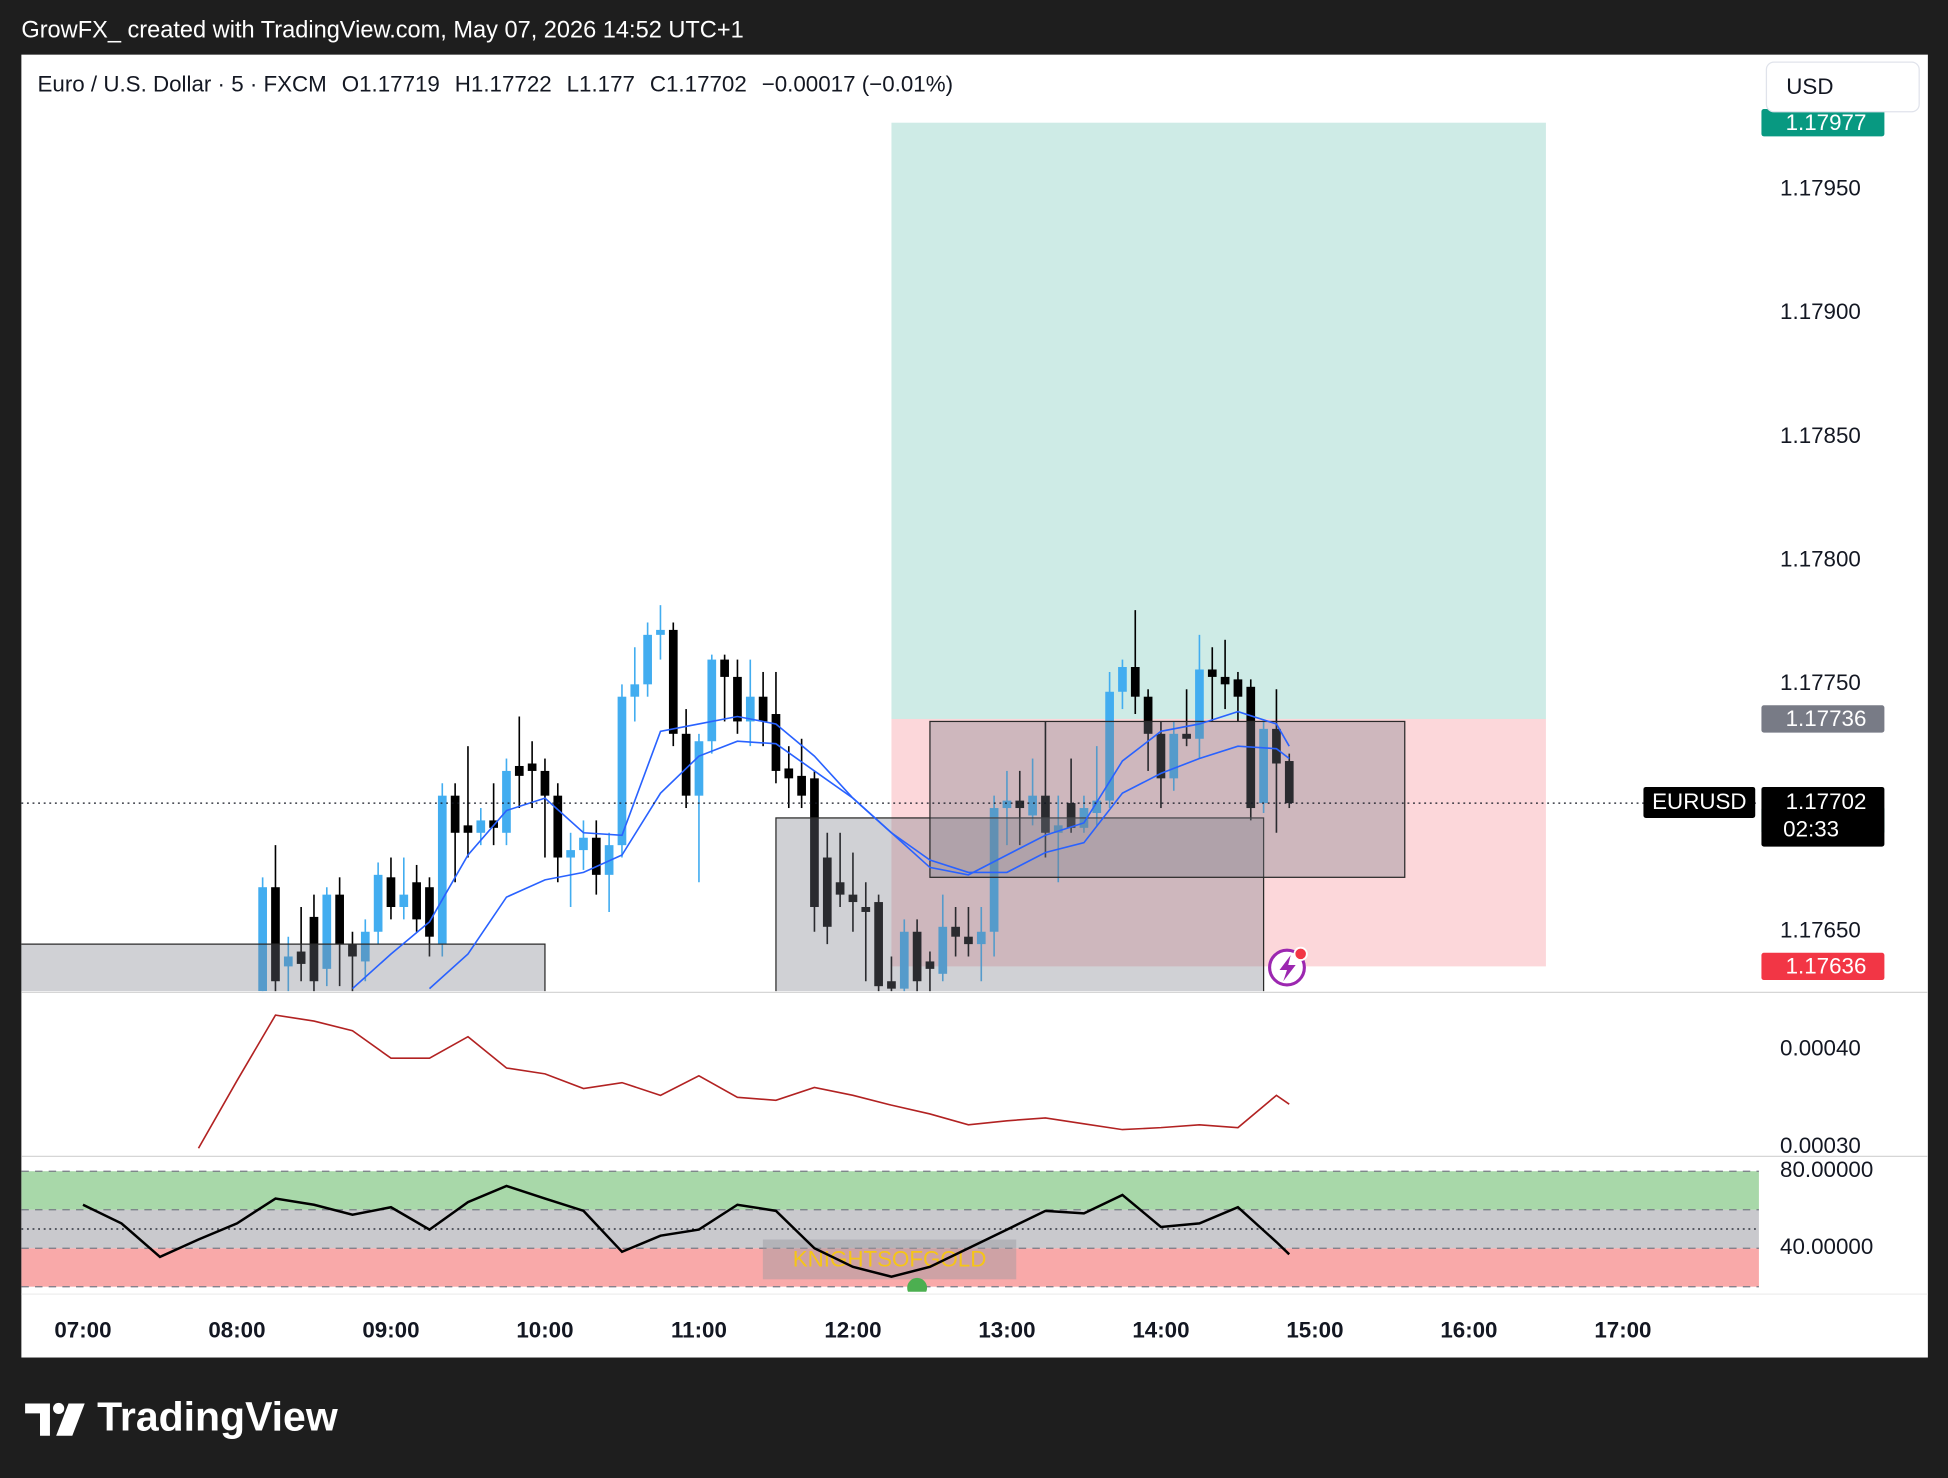 The image size is (1948, 1478). I want to click on x-tick-label: 17:00, so click(1622, 1329).